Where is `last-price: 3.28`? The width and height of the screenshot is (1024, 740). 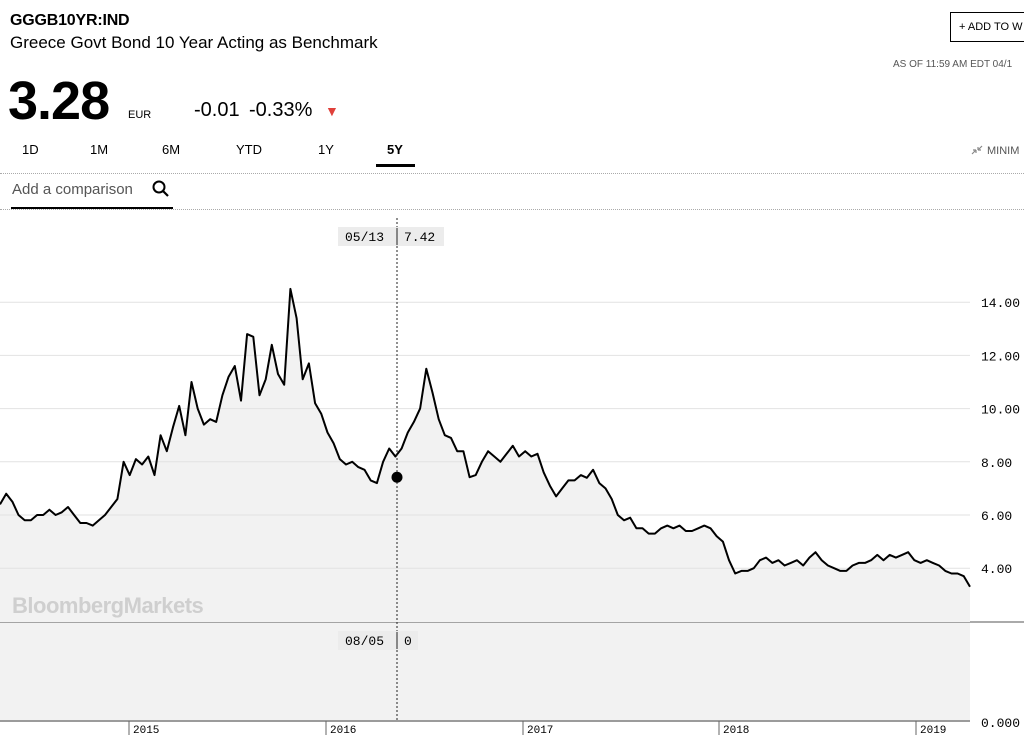
last-price: 3.28 is located at coordinates (59, 101).